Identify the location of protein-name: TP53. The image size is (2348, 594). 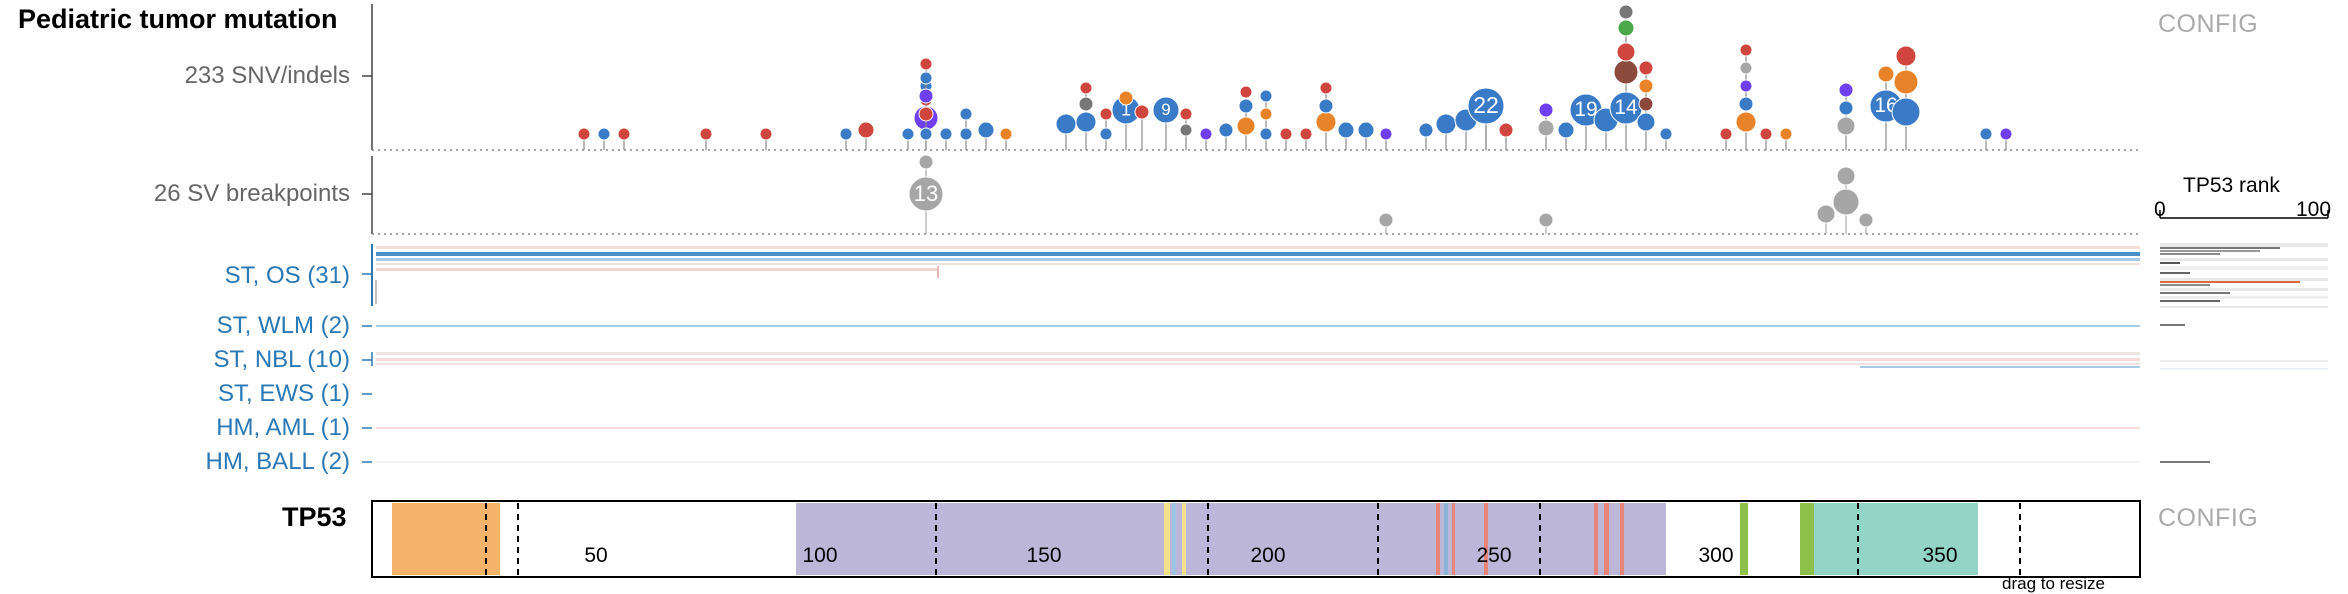
(314, 517).